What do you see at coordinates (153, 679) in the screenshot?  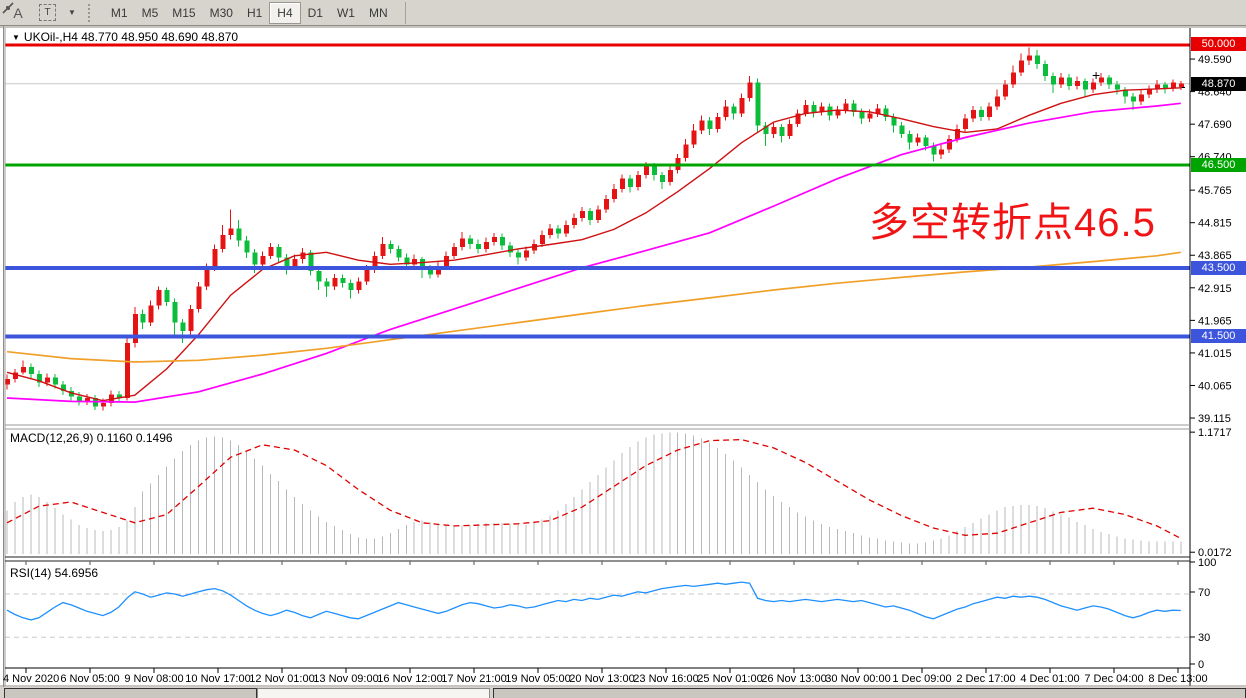 I see `time-tick-label: 9 Nov 08:00` at bounding box center [153, 679].